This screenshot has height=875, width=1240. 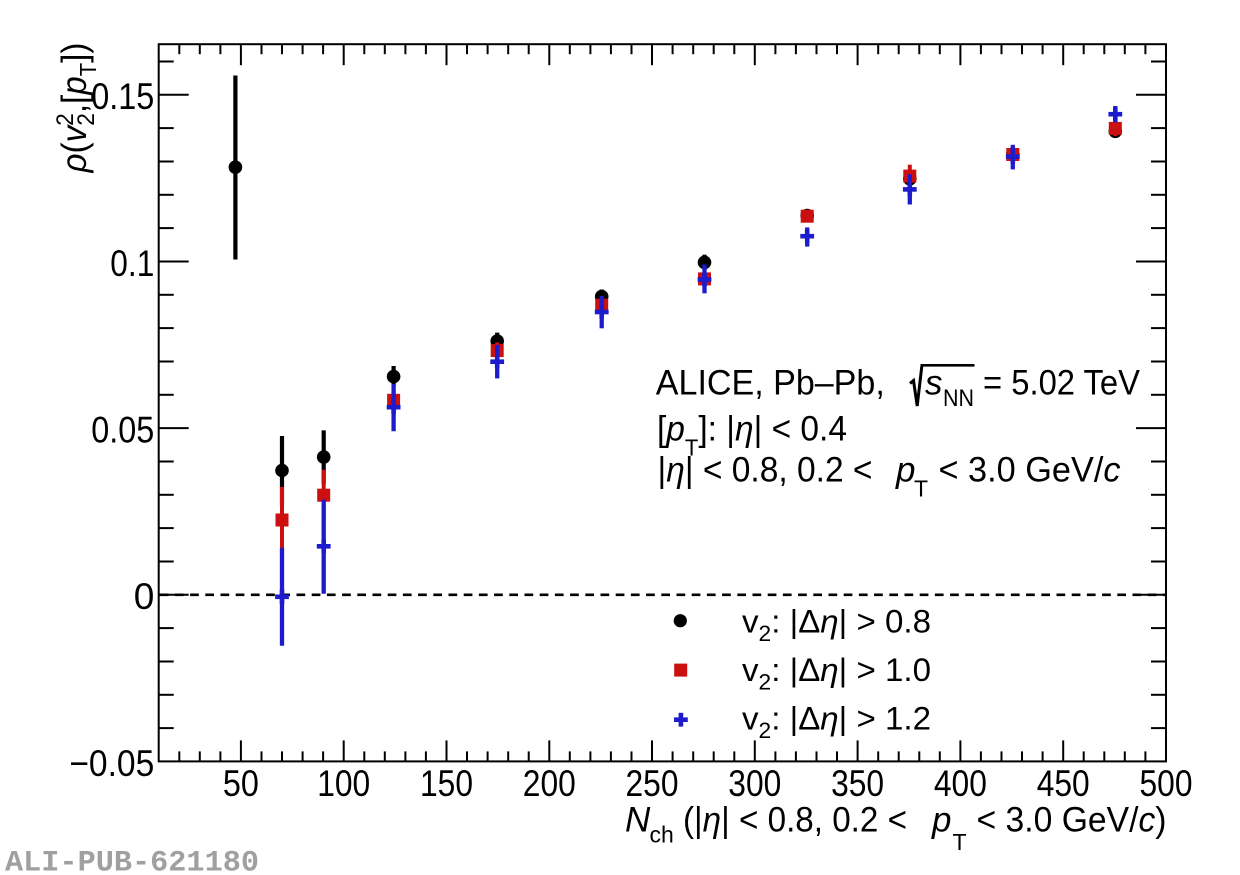 I want to click on svg-text: v2: |Δη| > 0.8, so click(x=836, y=624).